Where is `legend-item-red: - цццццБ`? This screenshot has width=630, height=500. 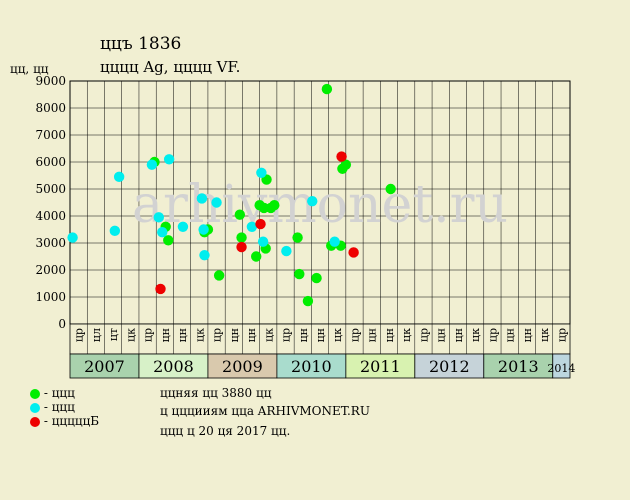 legend-item-red: - цццццБ is located at coordinates (64, 421).